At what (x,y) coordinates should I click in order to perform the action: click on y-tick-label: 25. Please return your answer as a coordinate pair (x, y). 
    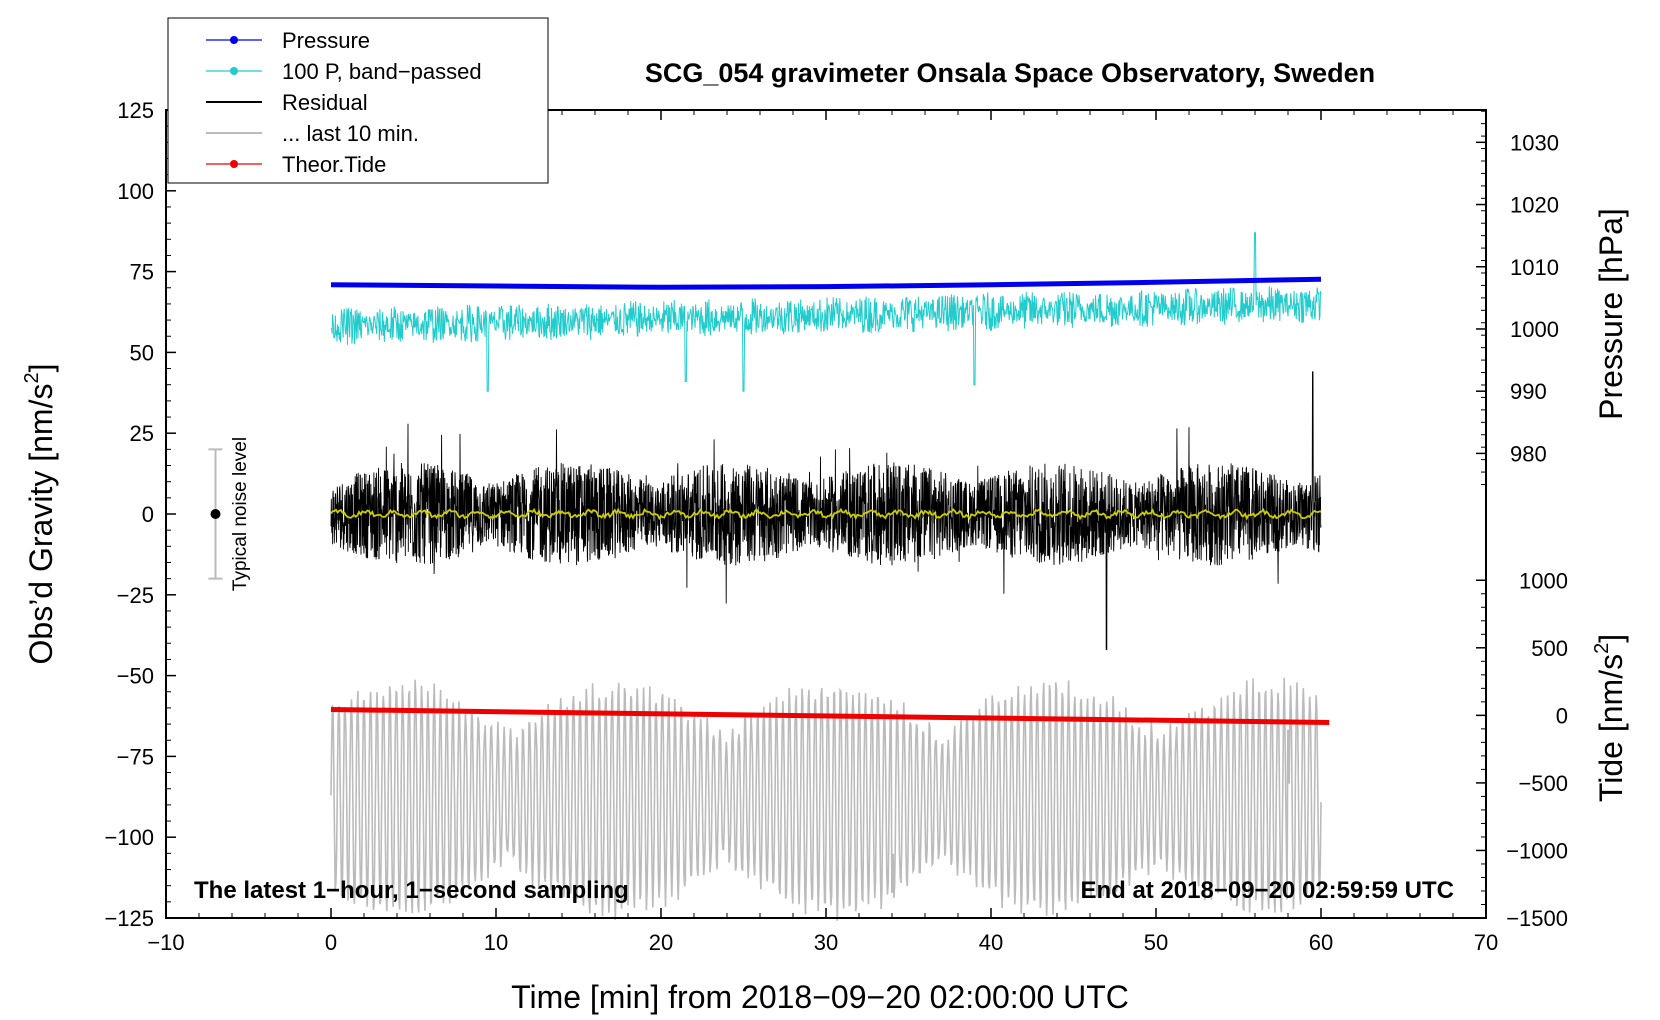
    Looking at the image, I should click on (142, 433).